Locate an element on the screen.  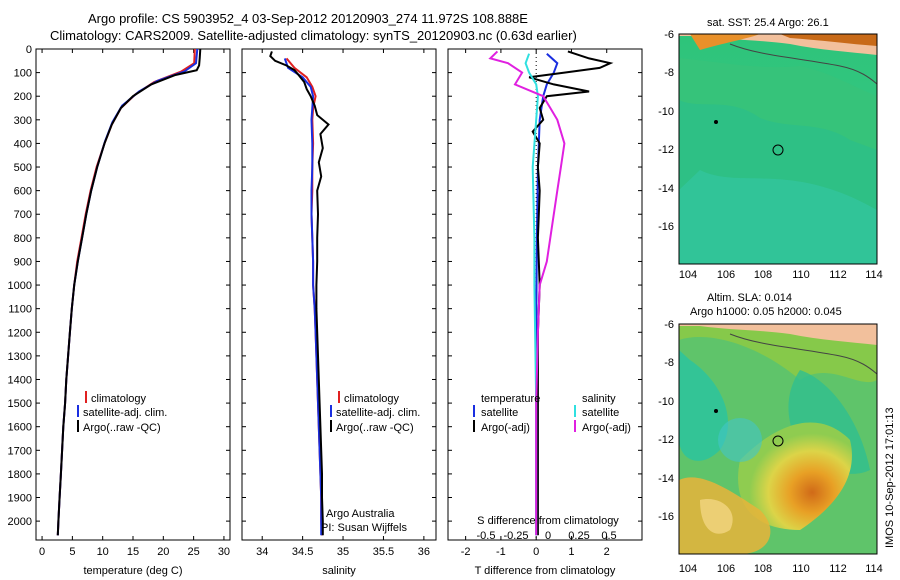
difference-xlabel: T difference from climatology is located at coordinates (545, 571).